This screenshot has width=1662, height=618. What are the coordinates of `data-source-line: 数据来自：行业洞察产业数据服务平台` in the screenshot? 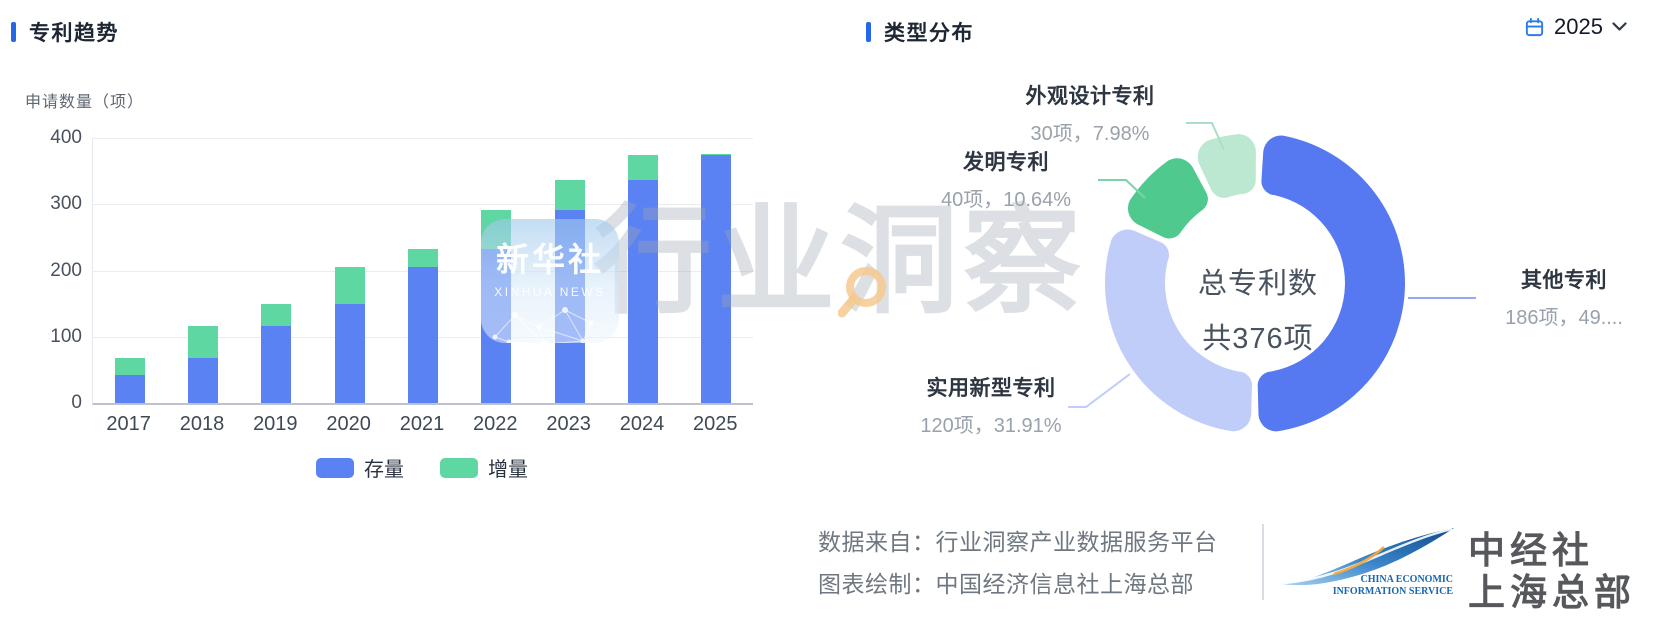 It's located at (1018, 542).